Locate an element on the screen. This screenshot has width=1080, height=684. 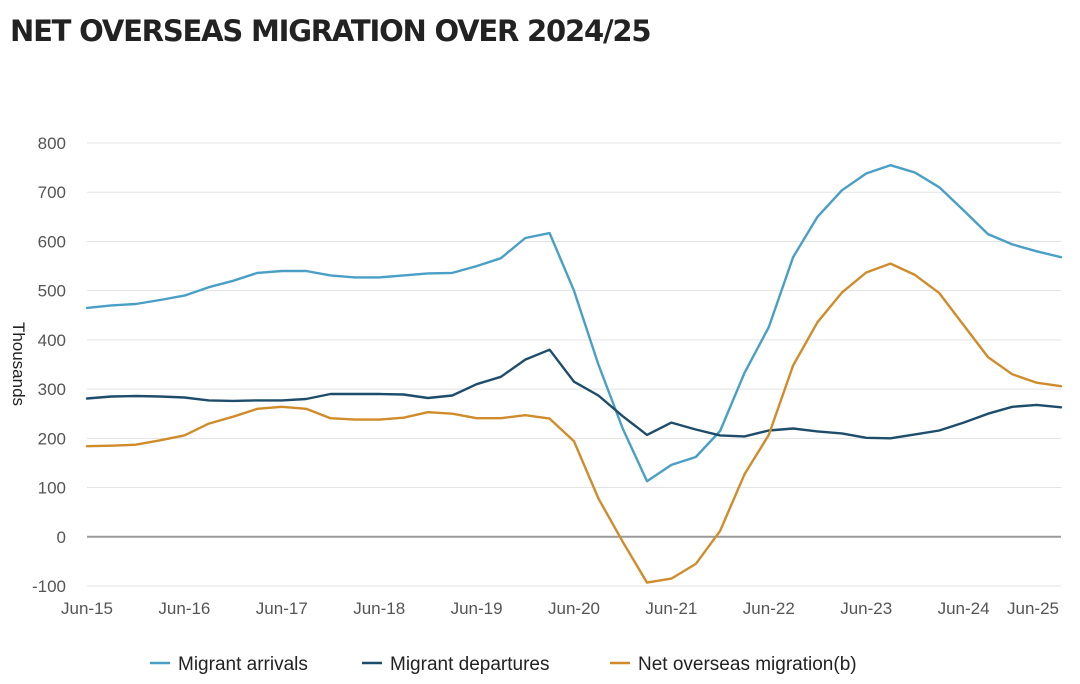
x-tick-label: Jun-20 is located at coordinates (574, 608).